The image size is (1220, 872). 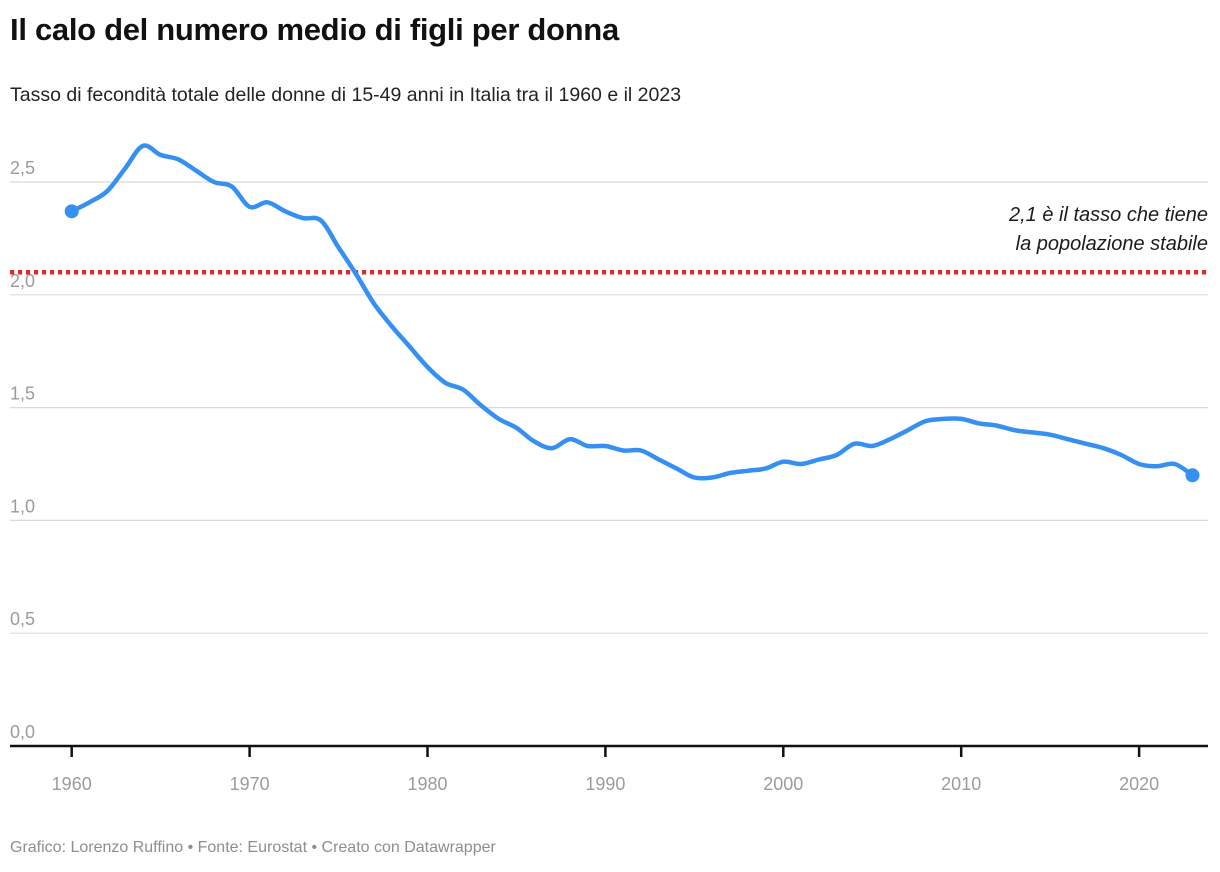 What do you see at coordinates (250, 784) in the screenshot?
I see `x-tick-label: 1970` at bounding box center [250, 784].